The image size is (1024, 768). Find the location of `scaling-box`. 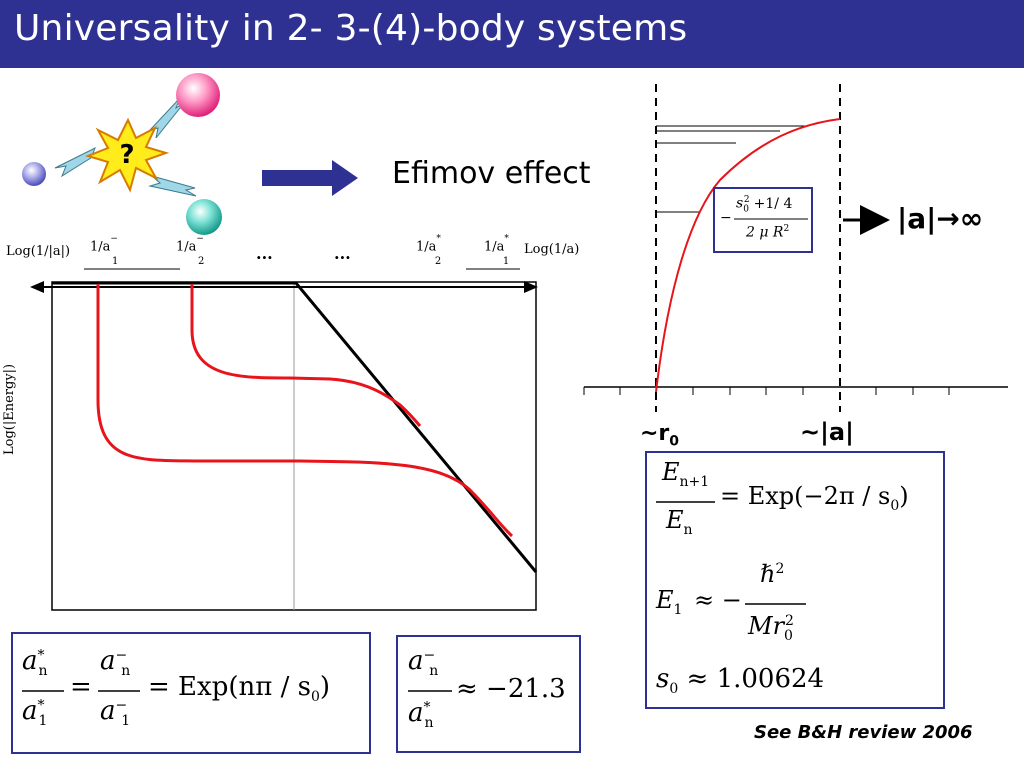

scaling-box is located at coordinates (191, 693).